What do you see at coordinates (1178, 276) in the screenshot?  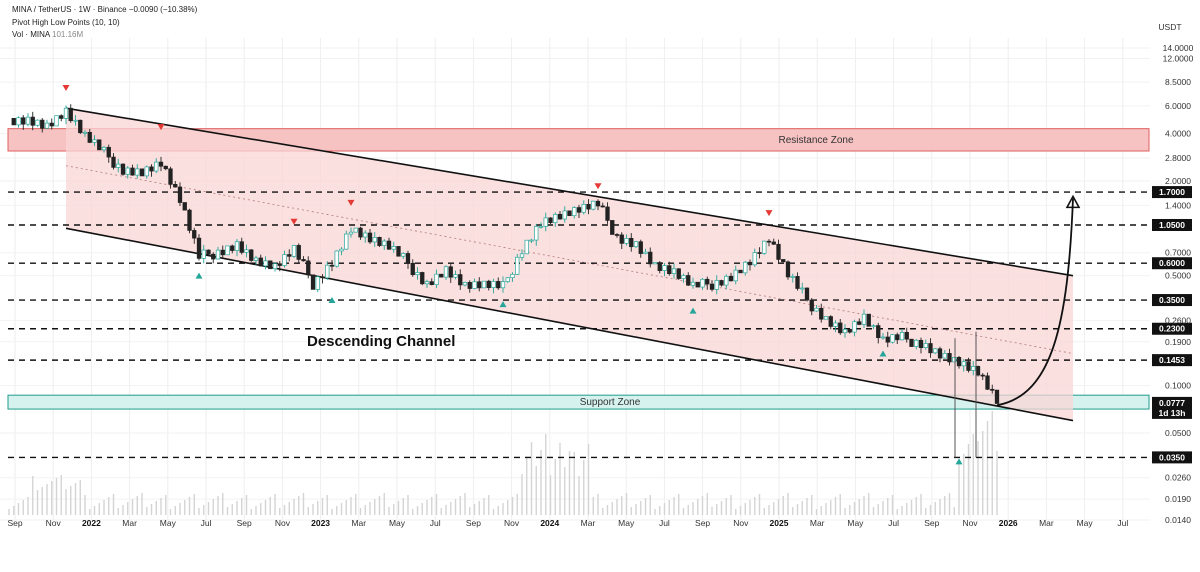 I see `y-tick-label: 0.5000` at bounding box center [1178, 276].